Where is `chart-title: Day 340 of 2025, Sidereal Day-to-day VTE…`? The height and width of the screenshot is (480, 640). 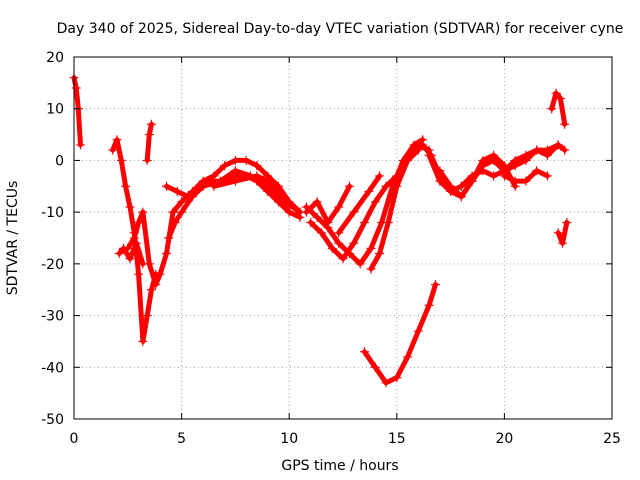 chart-title: Day 340 of 2025, Sidereal Day-to-day VTE… is located at coordinates (340, 29).